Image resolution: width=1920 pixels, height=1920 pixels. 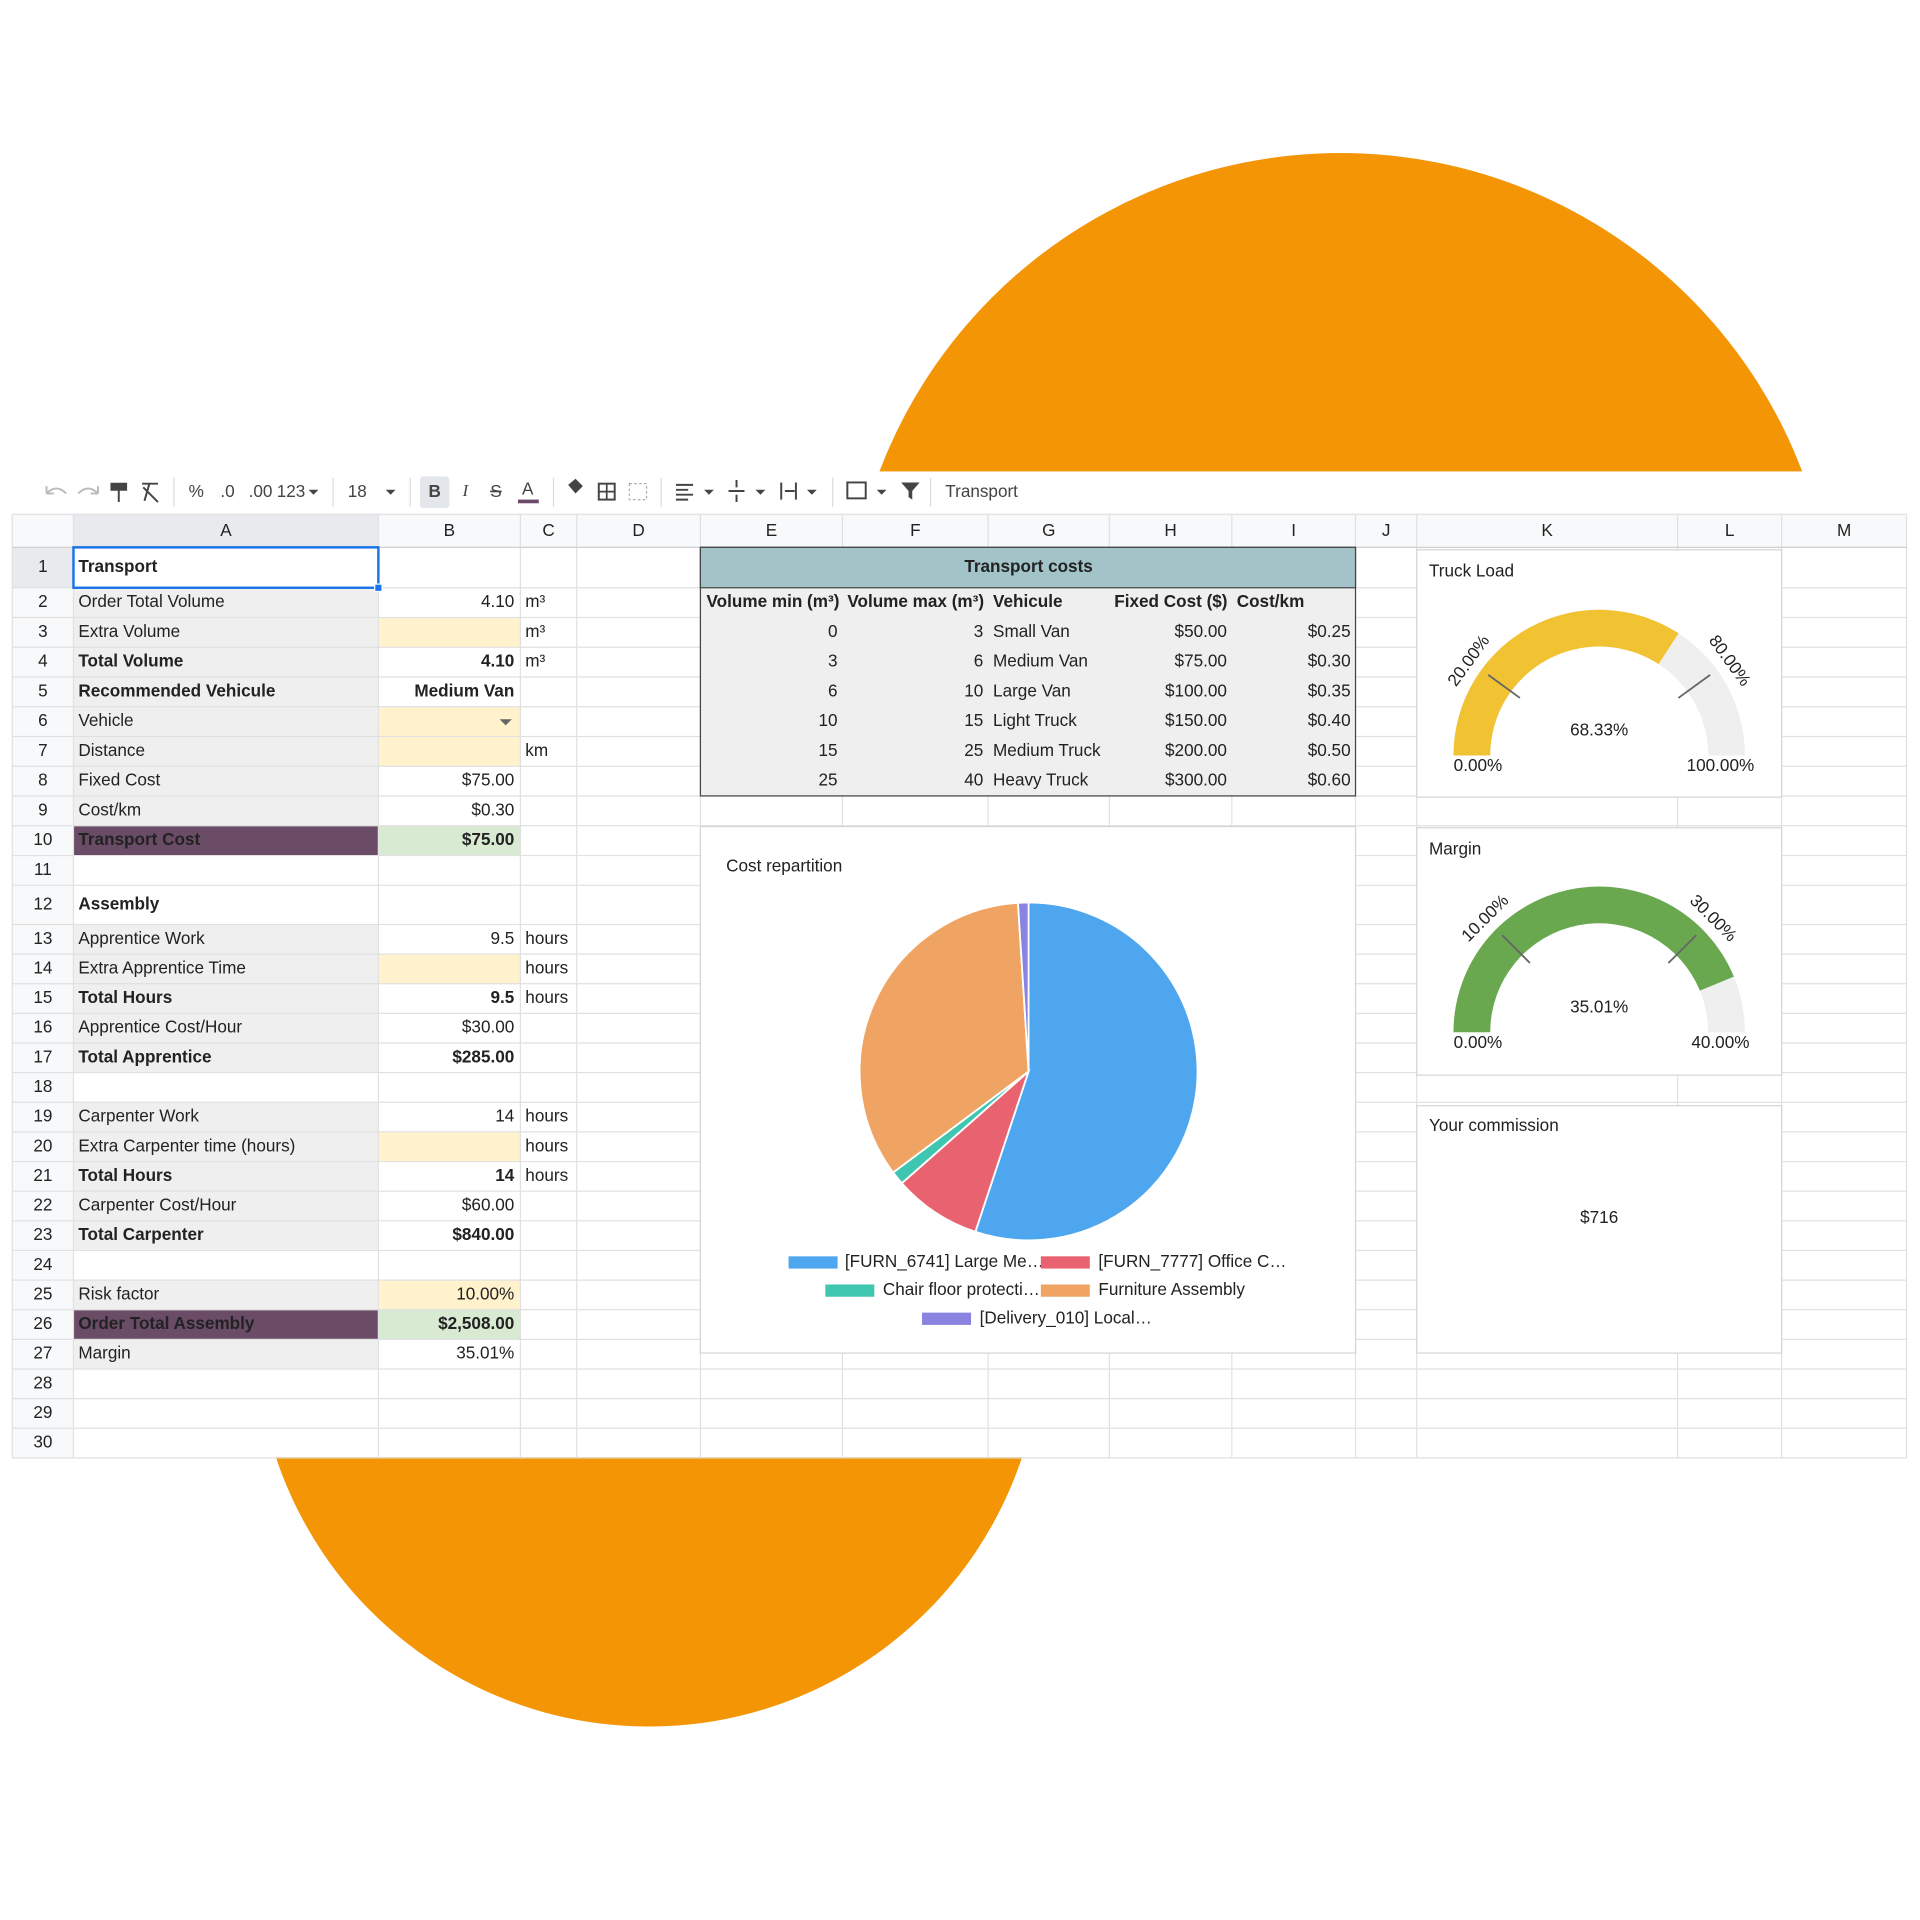 I want to click on table-cell: 40, so click(x=973, y=780).